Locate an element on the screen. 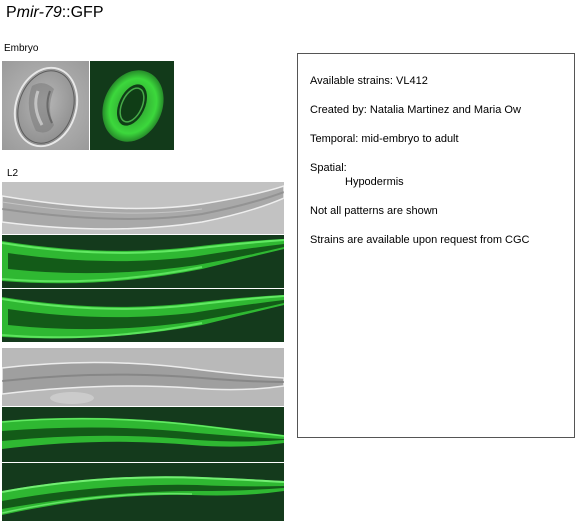 Image resolution: width=577 pixels, height=522 pixels. embryo-gfp-image is located at coordinates (132, 105).